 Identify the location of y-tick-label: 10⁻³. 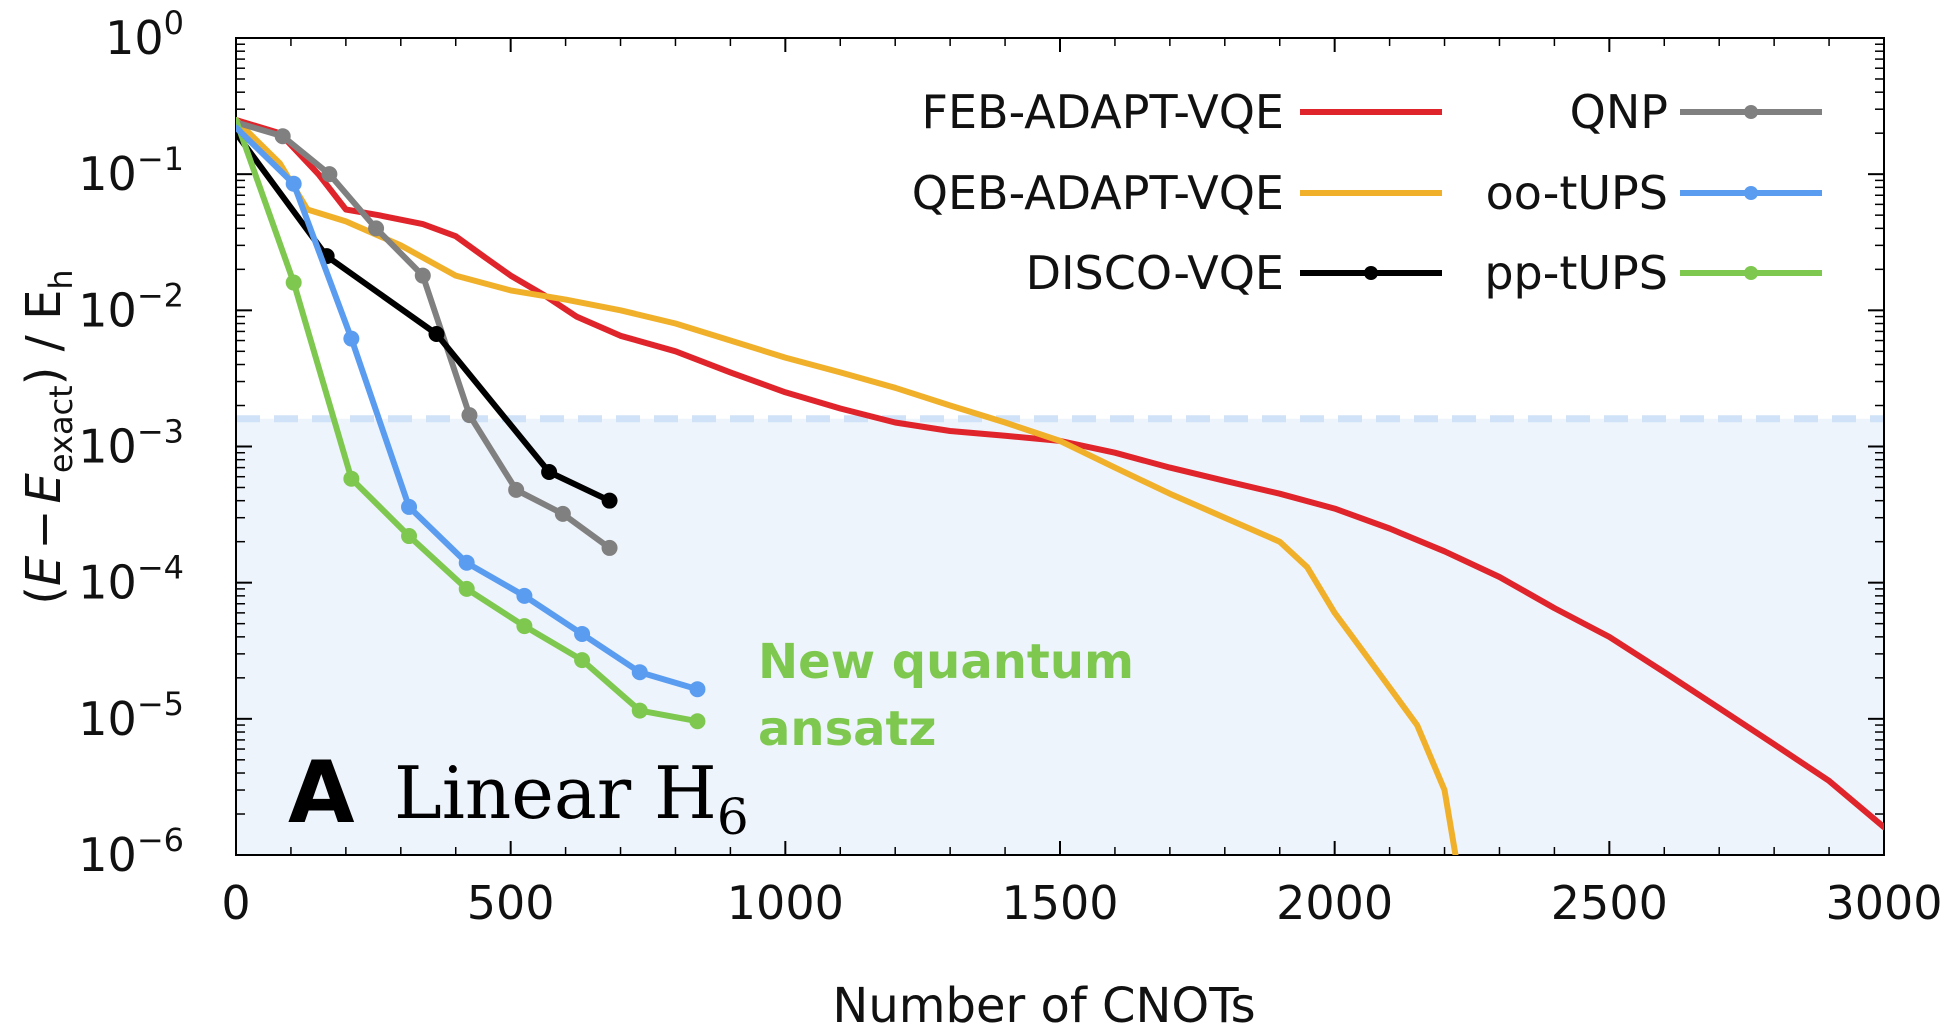
(131, 443).